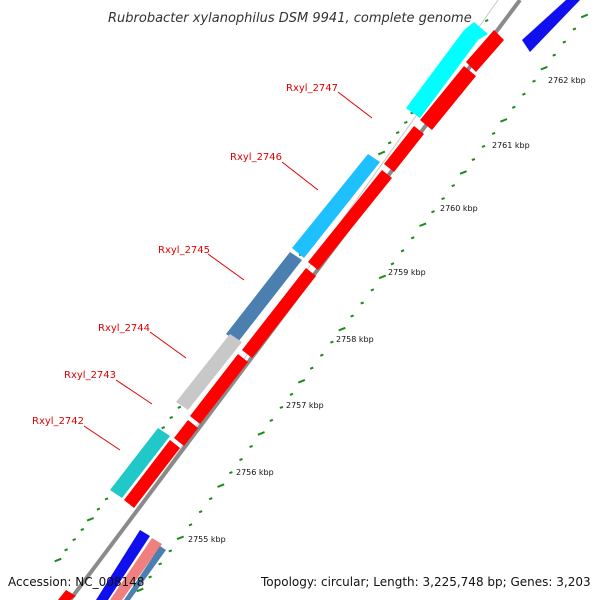 Image resolution: width=600 pixels, height=600 pixels. I want to click on gene-label-rxyl-2744: Rxyl_2744, so click(124, 328).